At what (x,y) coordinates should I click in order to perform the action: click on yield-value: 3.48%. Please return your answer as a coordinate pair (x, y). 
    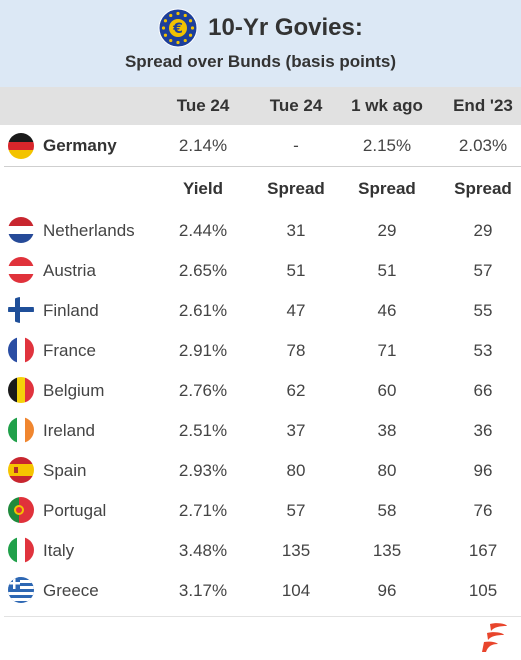
    Looking at the image, I should click on (203, 550).